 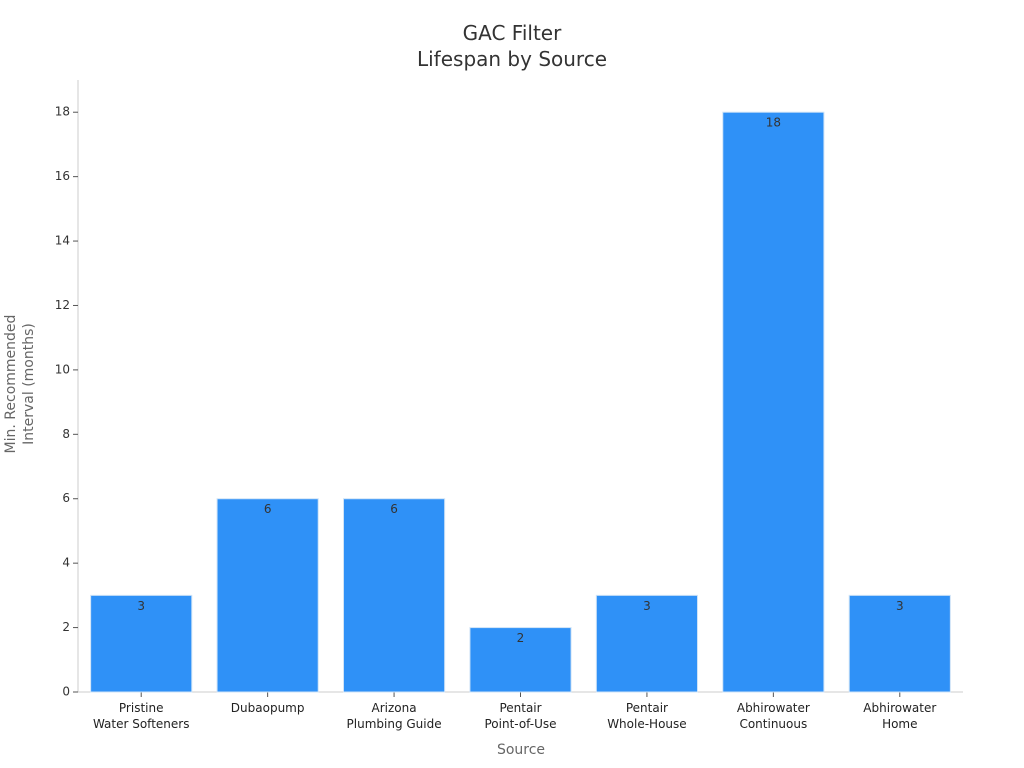 What do you see at coordinates (62, 176) in the screenshot?
I see `y-tick-label: 16` at bounding box center [62, 176].